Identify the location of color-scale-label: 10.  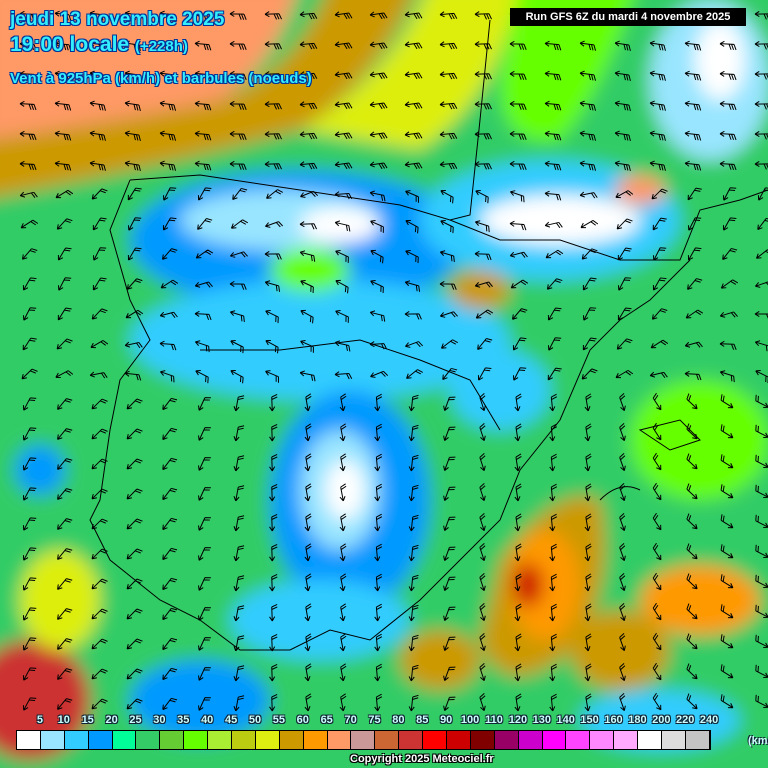
(63, 720).